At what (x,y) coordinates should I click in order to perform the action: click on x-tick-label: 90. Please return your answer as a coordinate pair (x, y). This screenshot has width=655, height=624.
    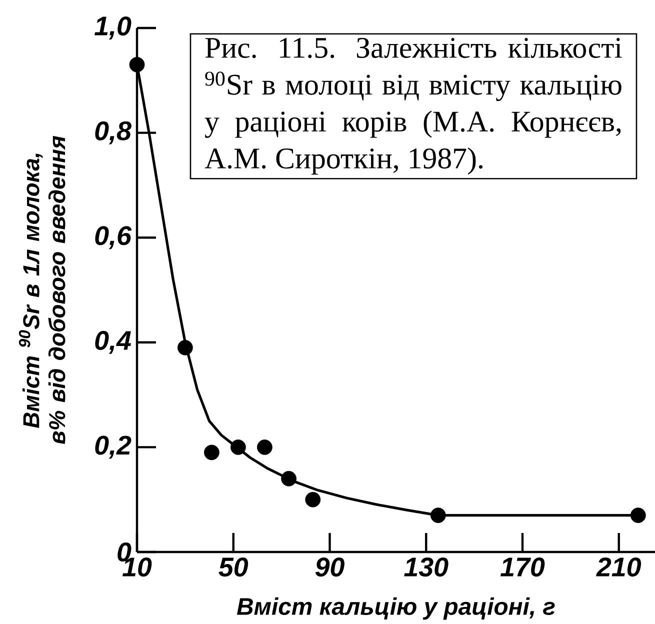
    Looking at the image, I should click on (329, 567).